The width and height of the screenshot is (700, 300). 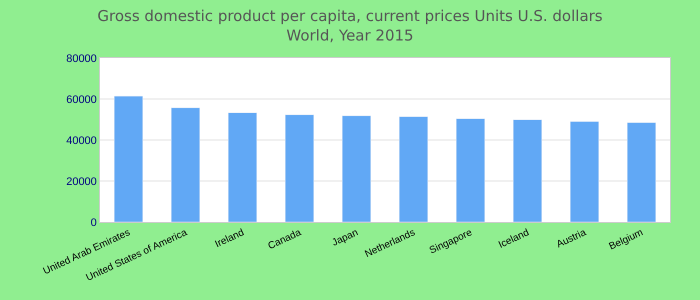 I want to click on chart-title: Gross domestic product per capita, current prices Units U.S. dollars World, Year 2015, so click(x=350, y=25).